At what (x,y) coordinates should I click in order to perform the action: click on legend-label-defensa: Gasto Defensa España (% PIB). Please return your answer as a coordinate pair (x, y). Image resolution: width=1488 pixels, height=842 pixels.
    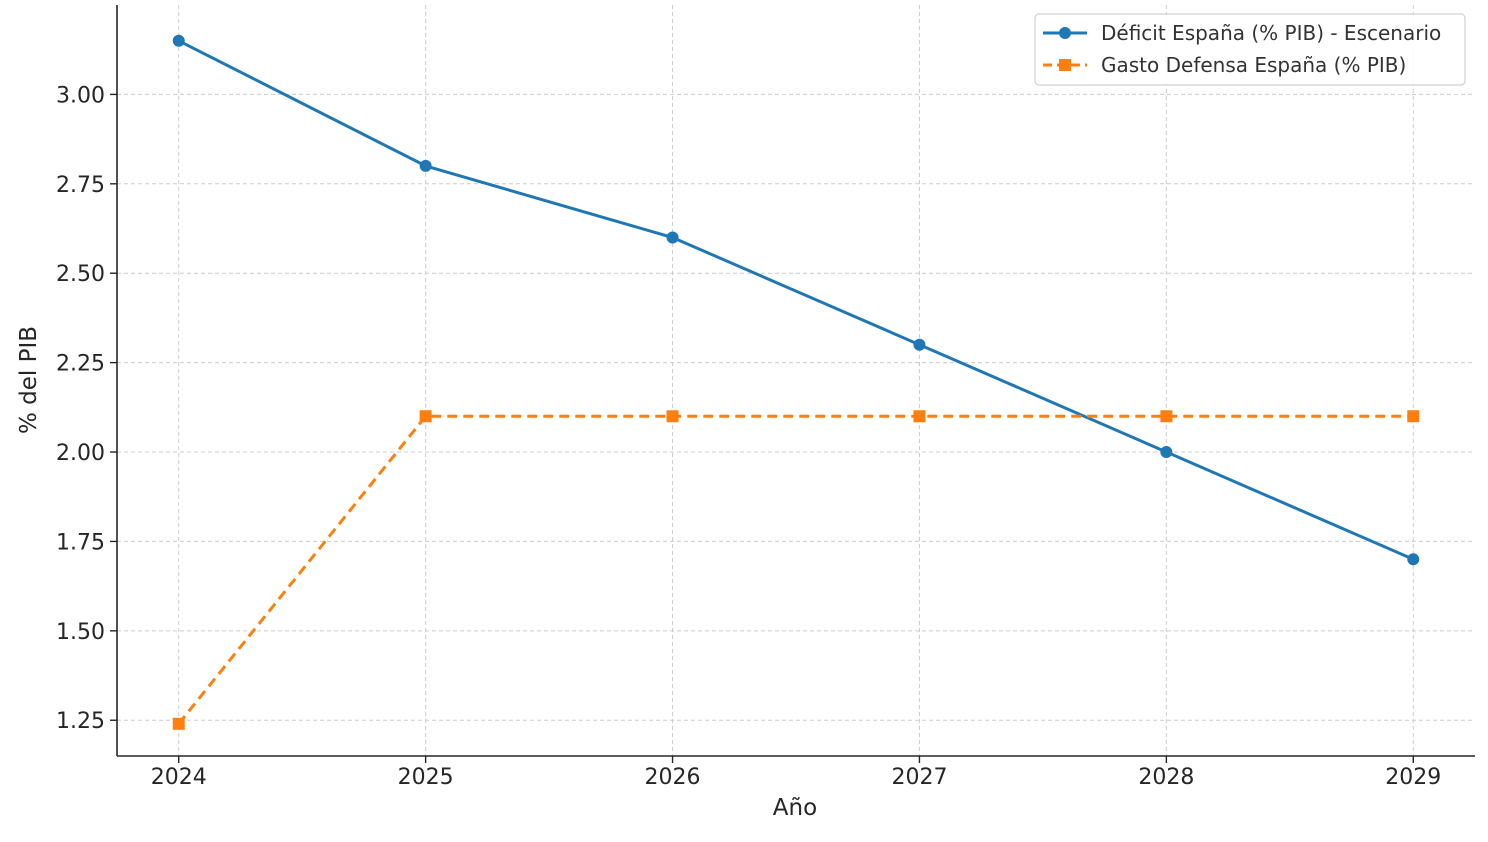
    Looking at the image, I should click on (1253, 65).